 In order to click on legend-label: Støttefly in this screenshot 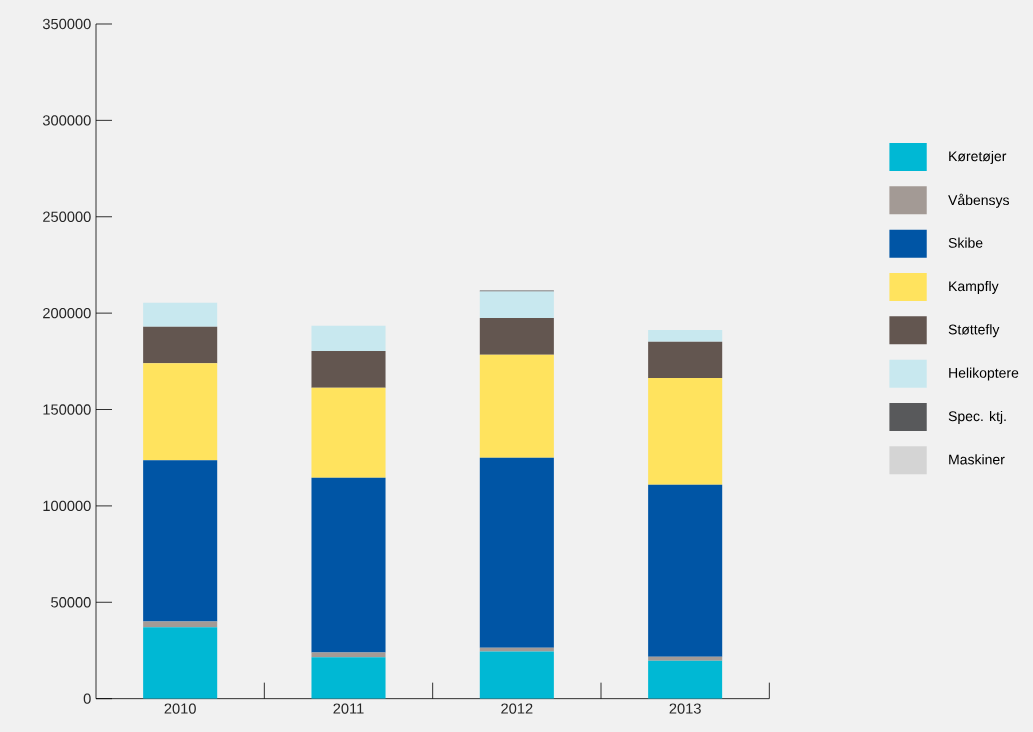, I will do `click(974, 331)`.